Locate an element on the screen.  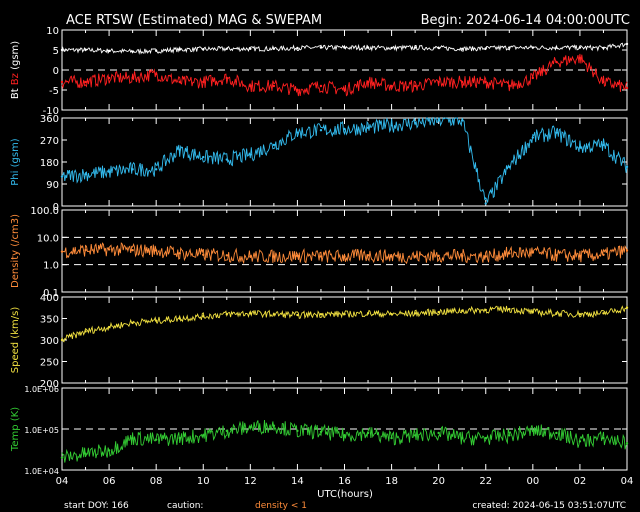
y-tick-label: 1.0E+04 is located at coordinates (41, 471).